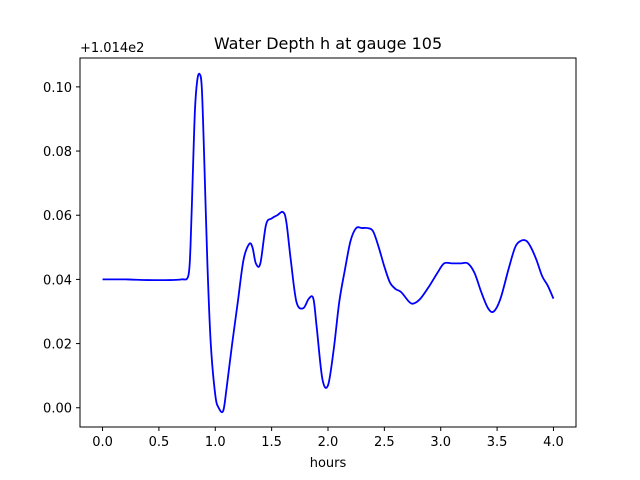  I want to click on x-tick-label: 0.0, so click(102, 442).